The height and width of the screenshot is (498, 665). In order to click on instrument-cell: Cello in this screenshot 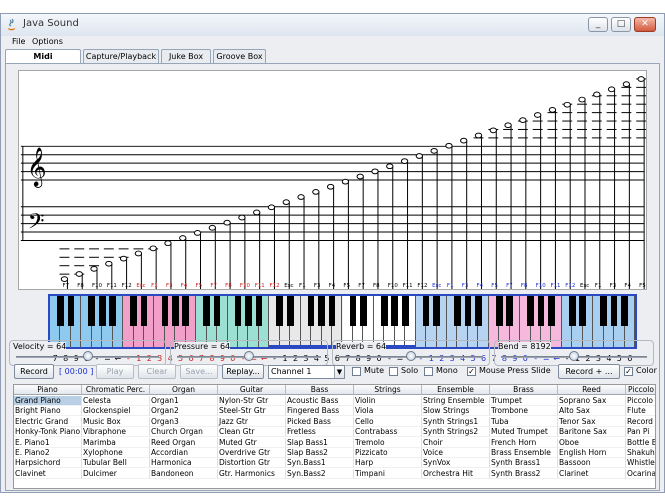, I will do `click(388, 421)`.